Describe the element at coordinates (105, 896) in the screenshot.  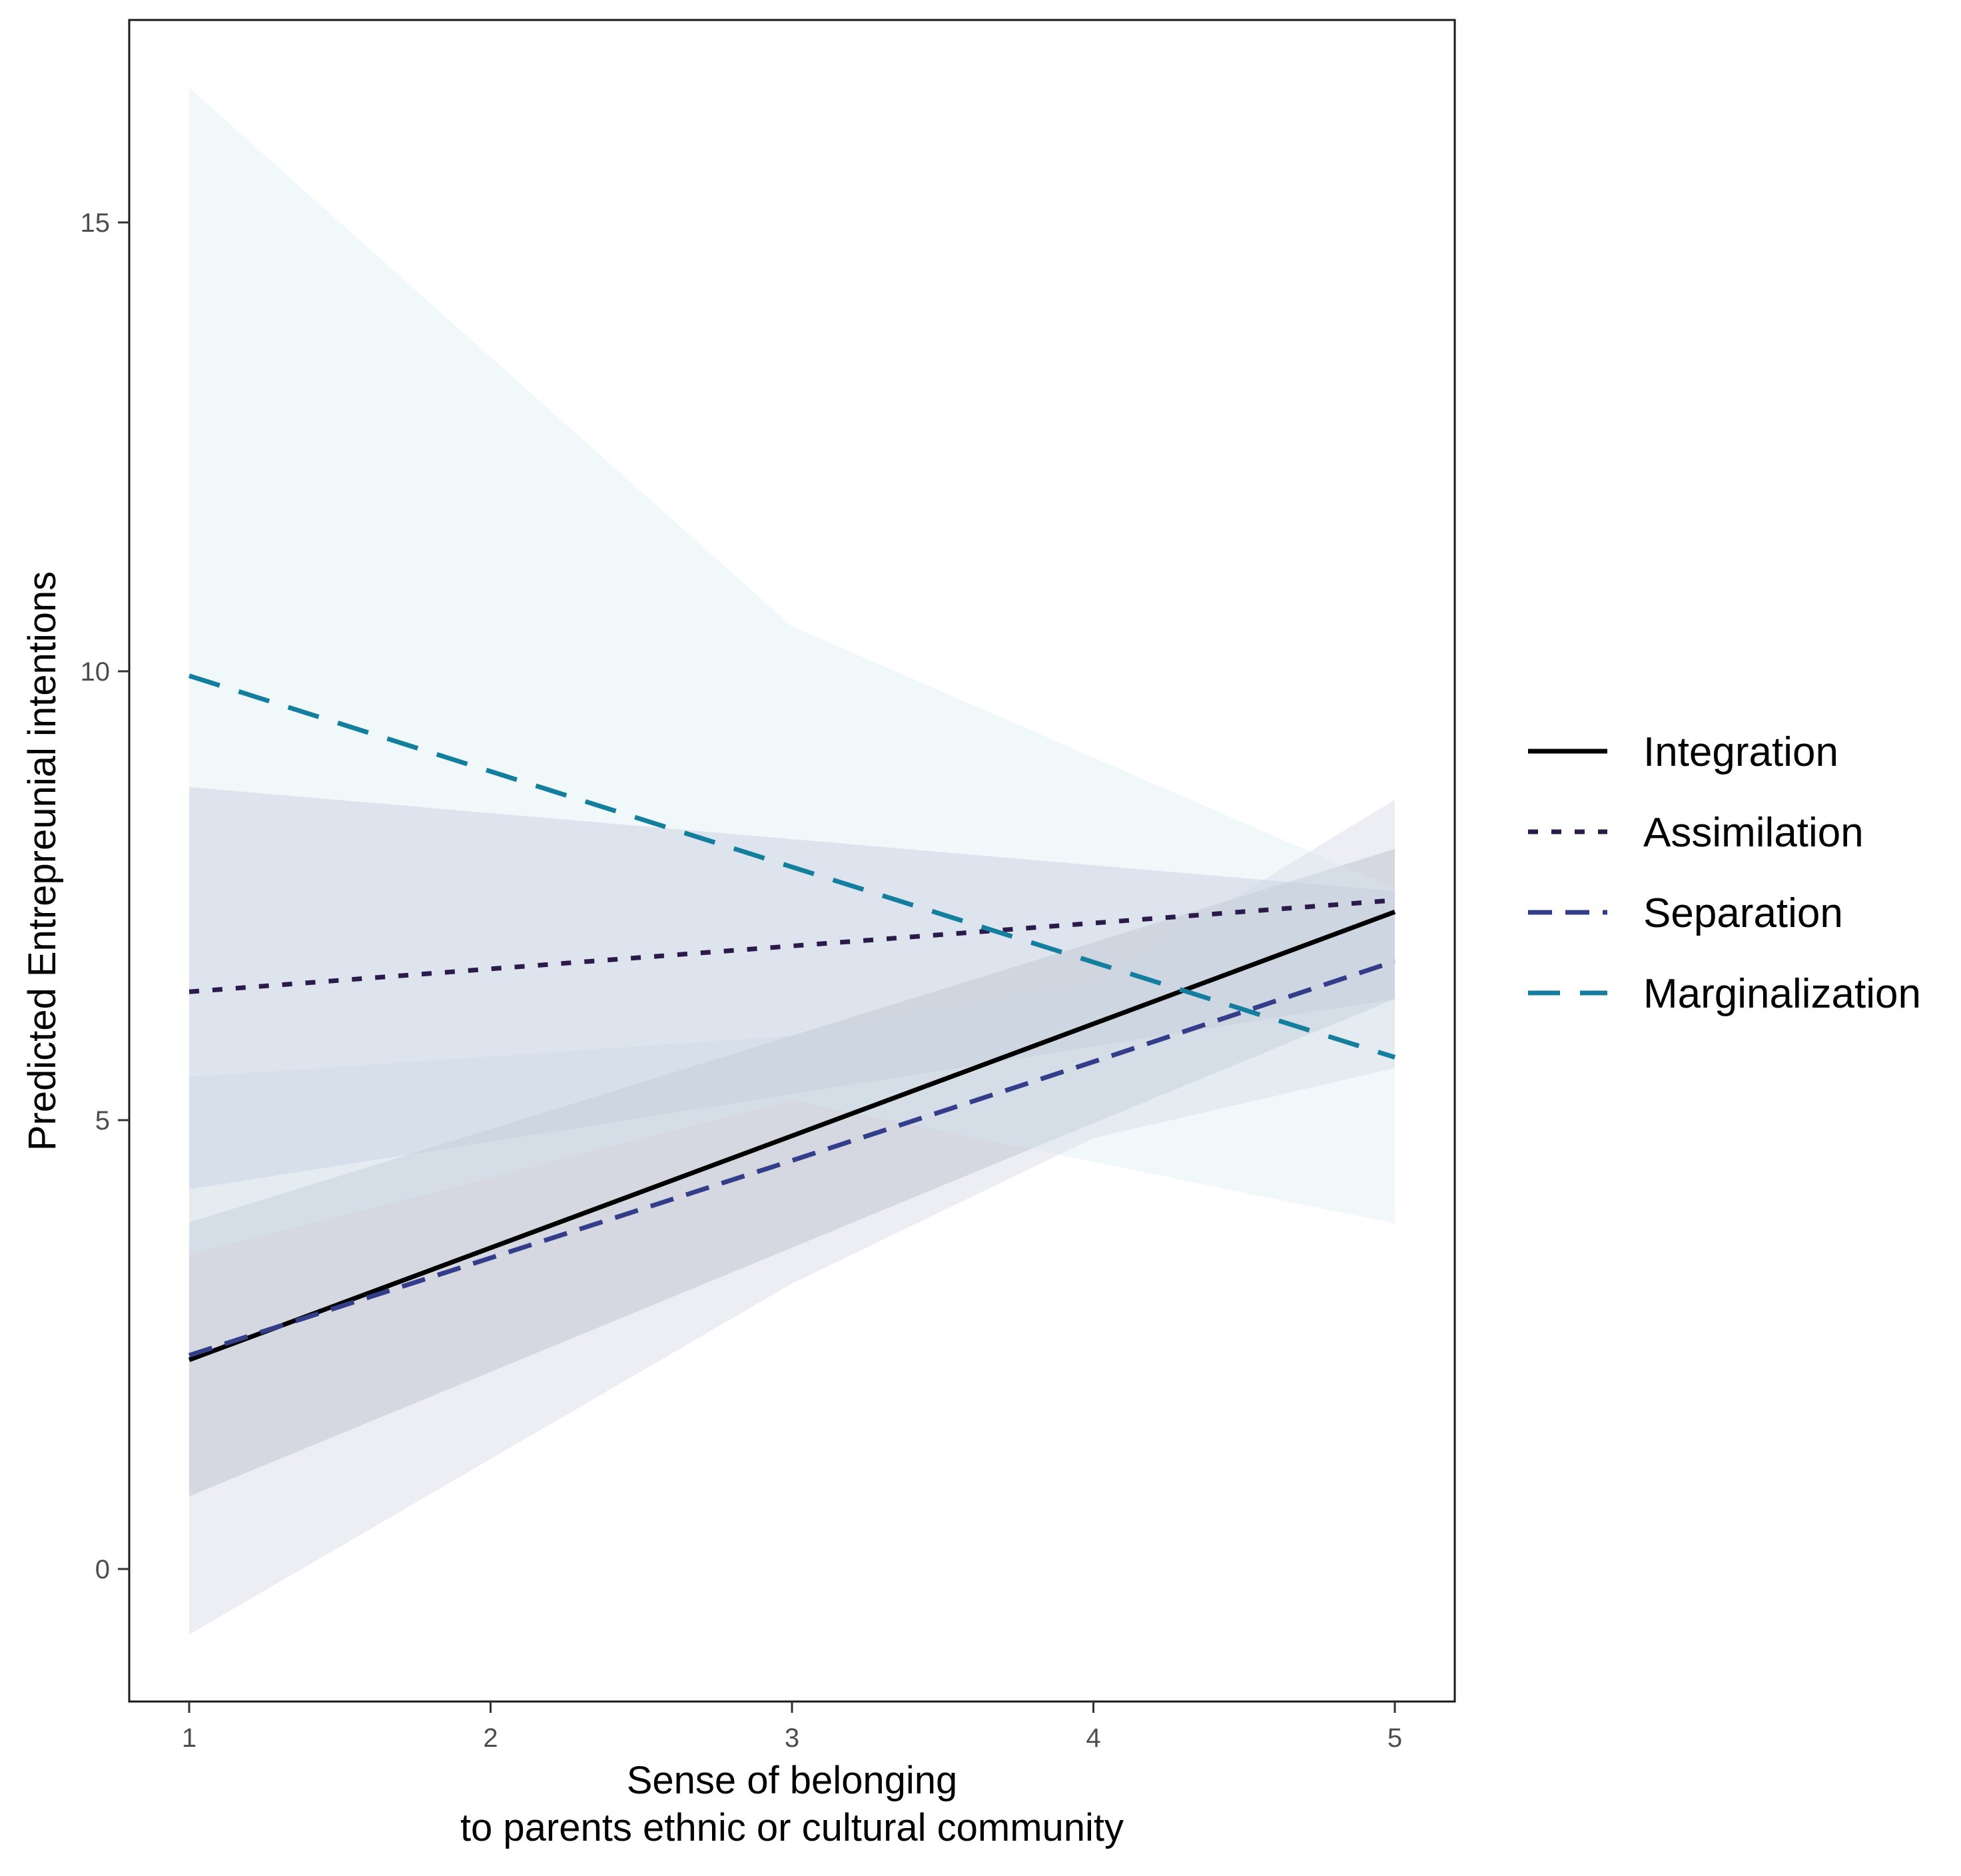
I see `y-axis: 0 5 10 15` at that location.